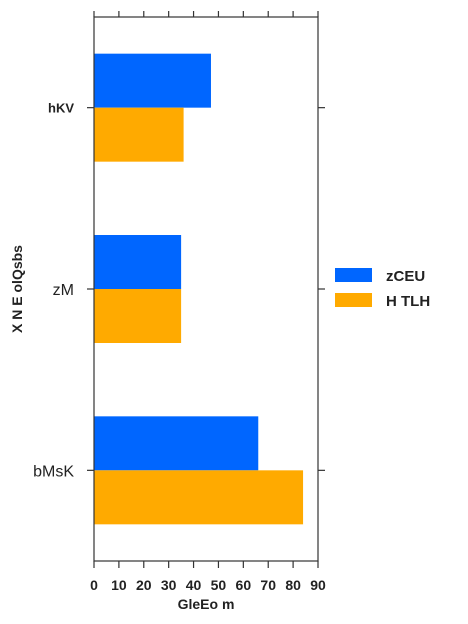 The height and width of the screenshot is (624, 468). Describe the element at coordinates (94, 585) in the screenshot. I see `x-tick-label: 0` at that location.